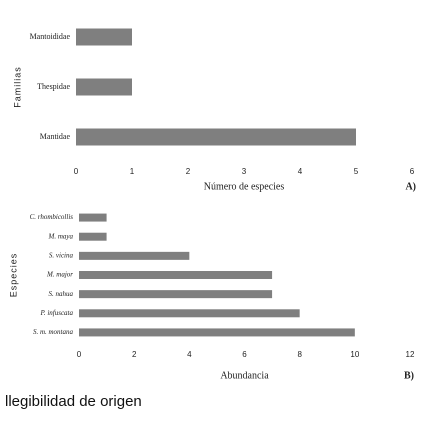  I want to click on x-tick-label: 8, so click(299, 354).